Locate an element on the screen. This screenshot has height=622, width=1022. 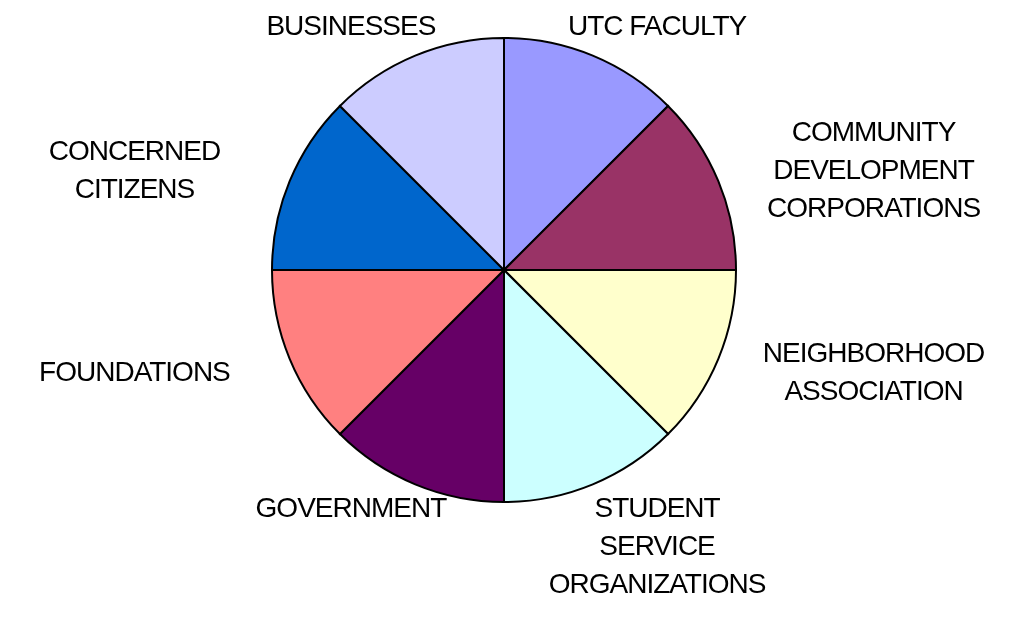
slice-label: COMMUNITY DEVELOPMENT CORPORATIONS is located at coordinates (874, 169).